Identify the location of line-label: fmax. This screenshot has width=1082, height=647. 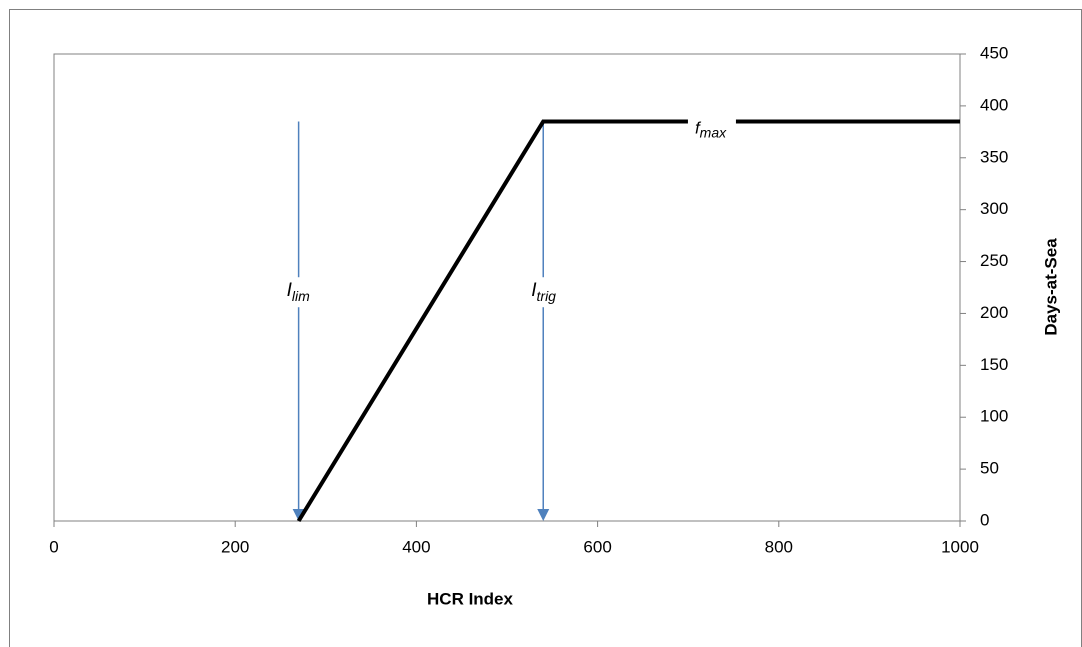
(711, 129).